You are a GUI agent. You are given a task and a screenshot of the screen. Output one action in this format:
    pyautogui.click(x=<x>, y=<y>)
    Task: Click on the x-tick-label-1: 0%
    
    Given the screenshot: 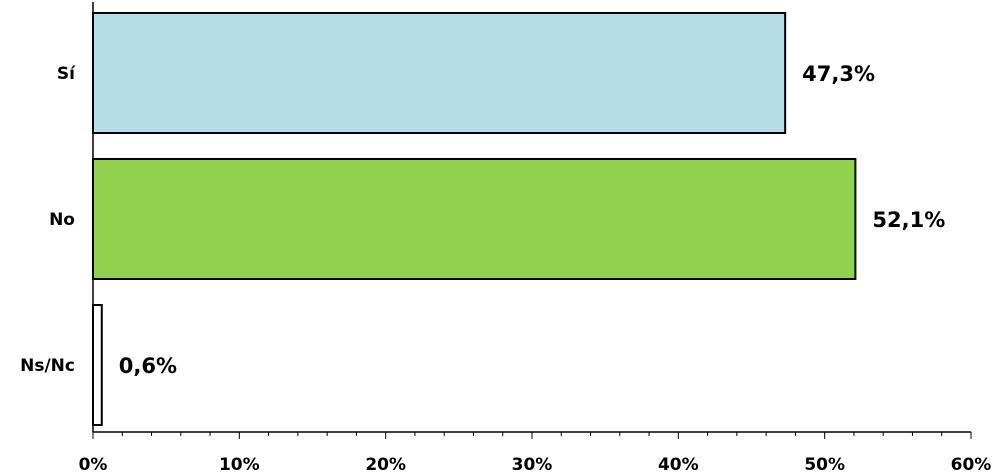 What is the action you would take?
    pyautogui.click(x=93, y=463)
    